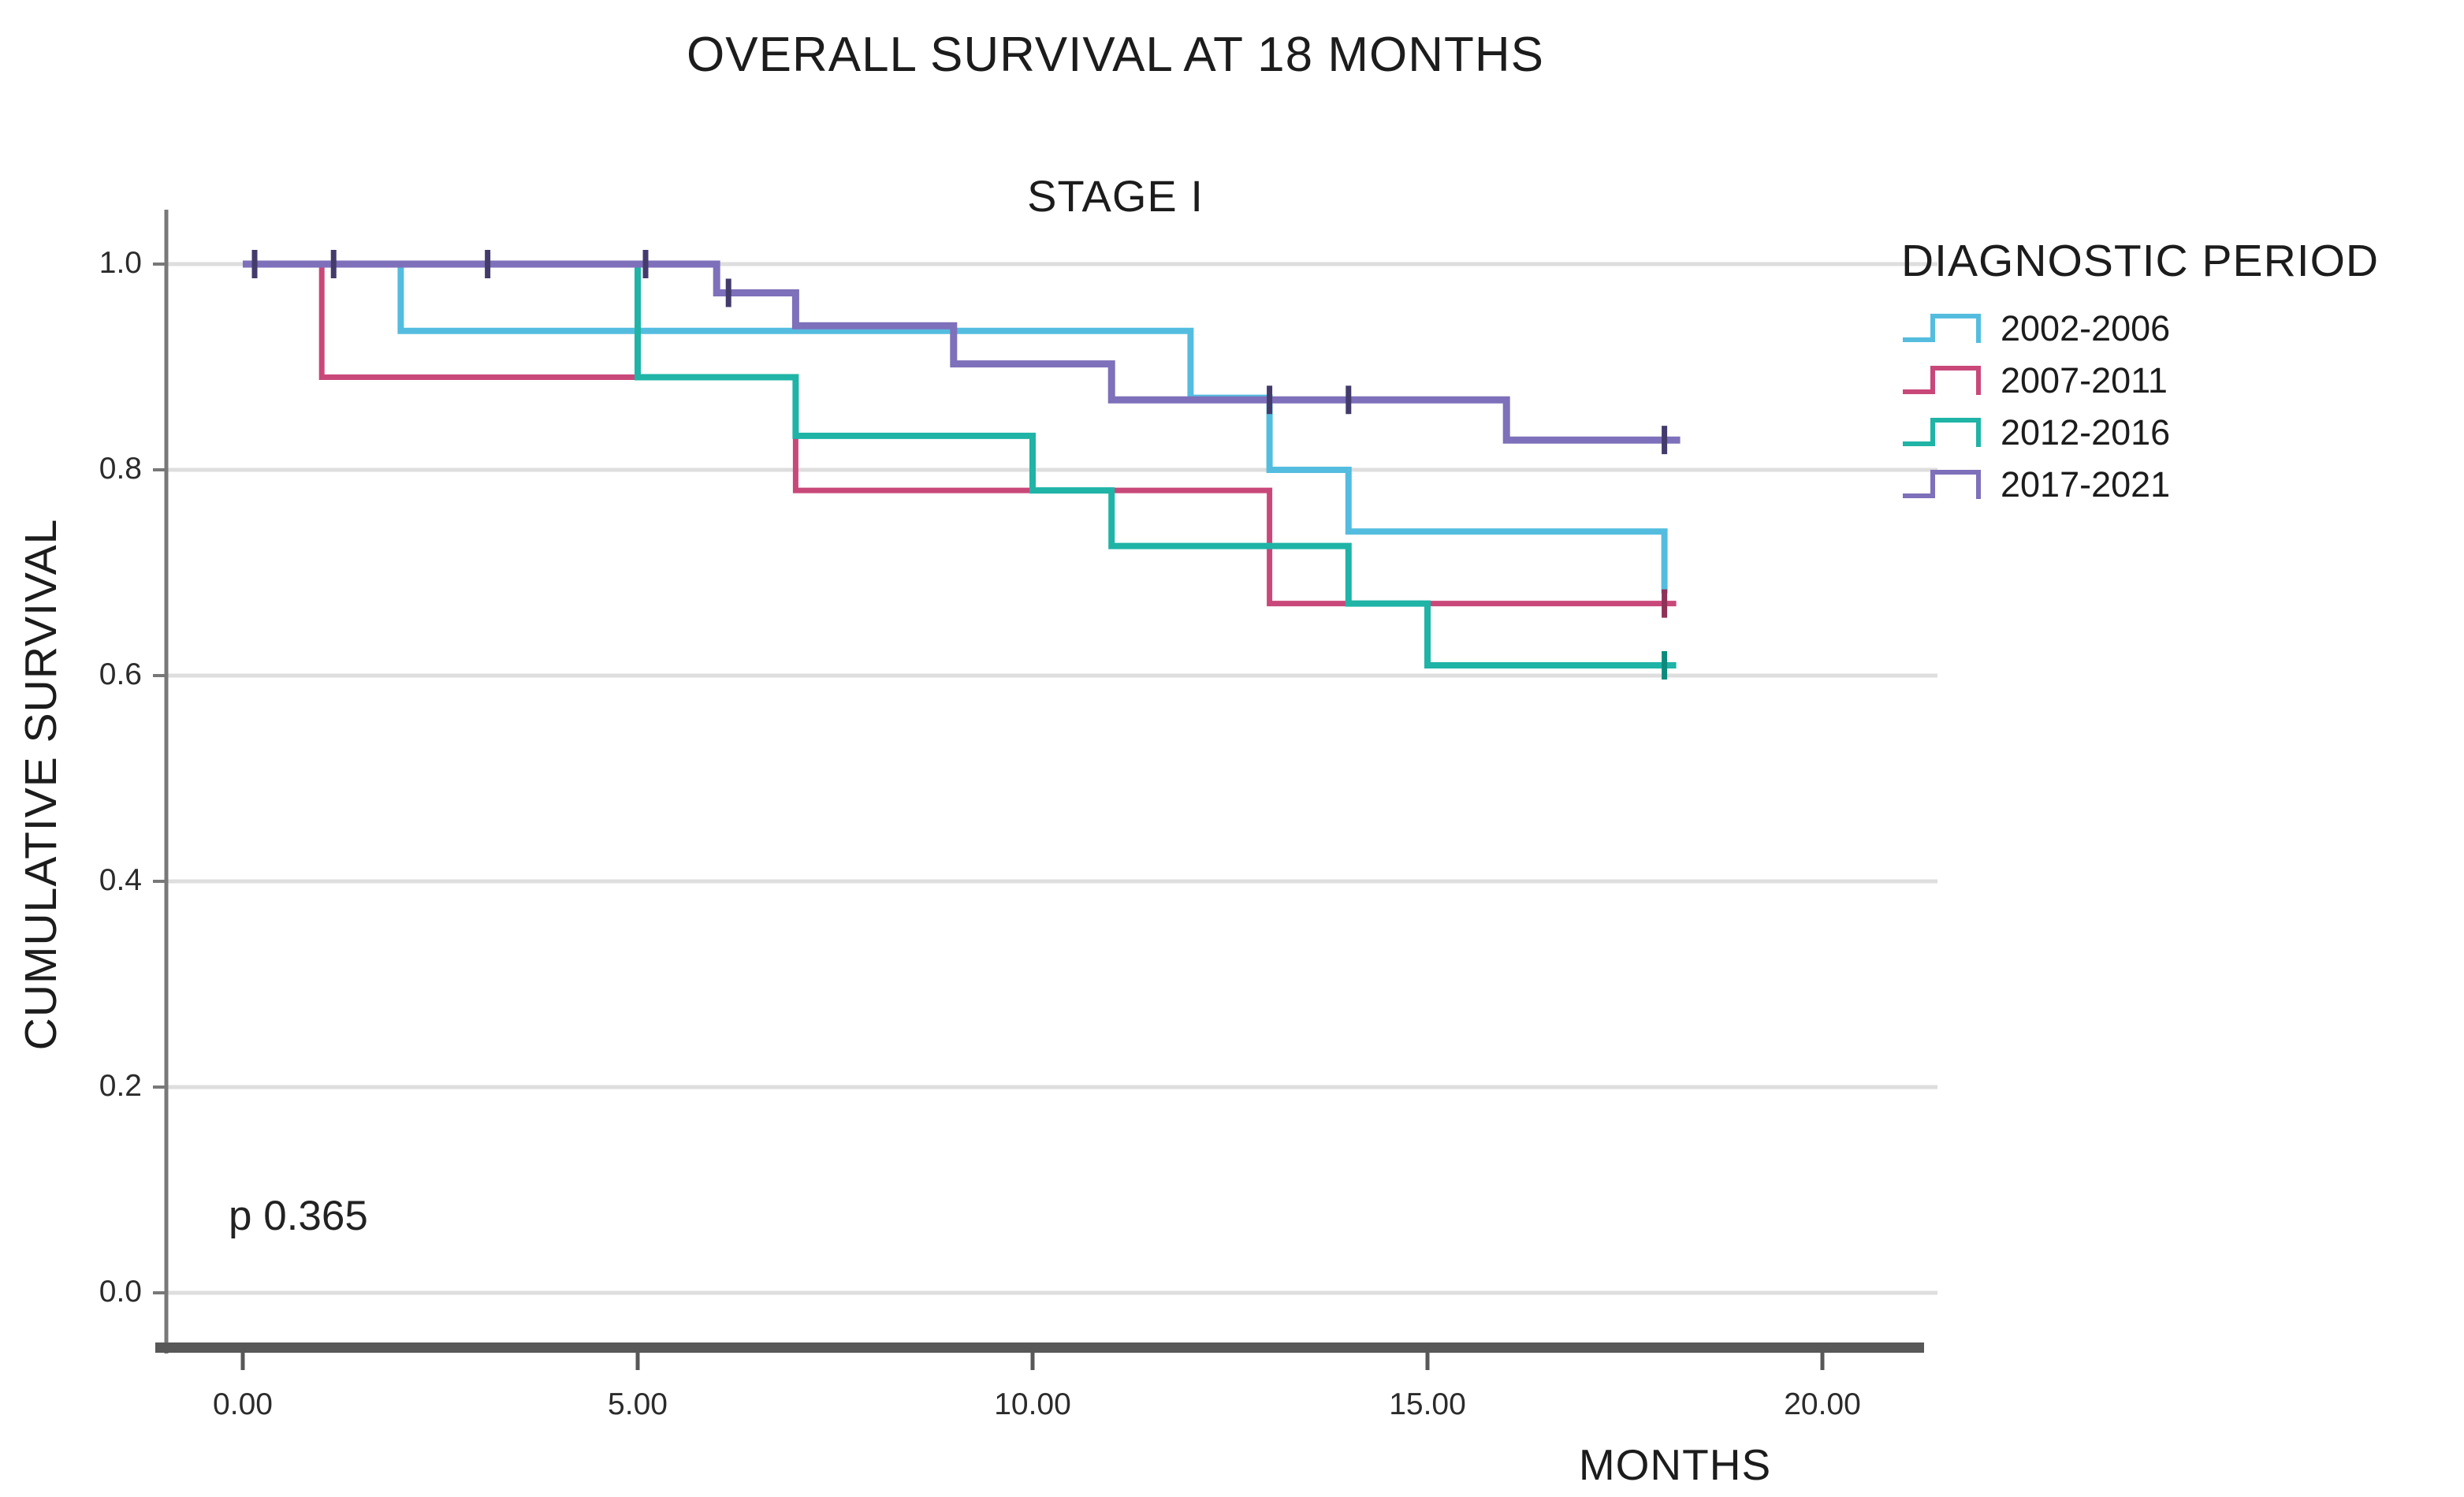  I want to click on chart-title: OVERALL SURVIVAL AT 18 MONTHS, so click(1115, 55).